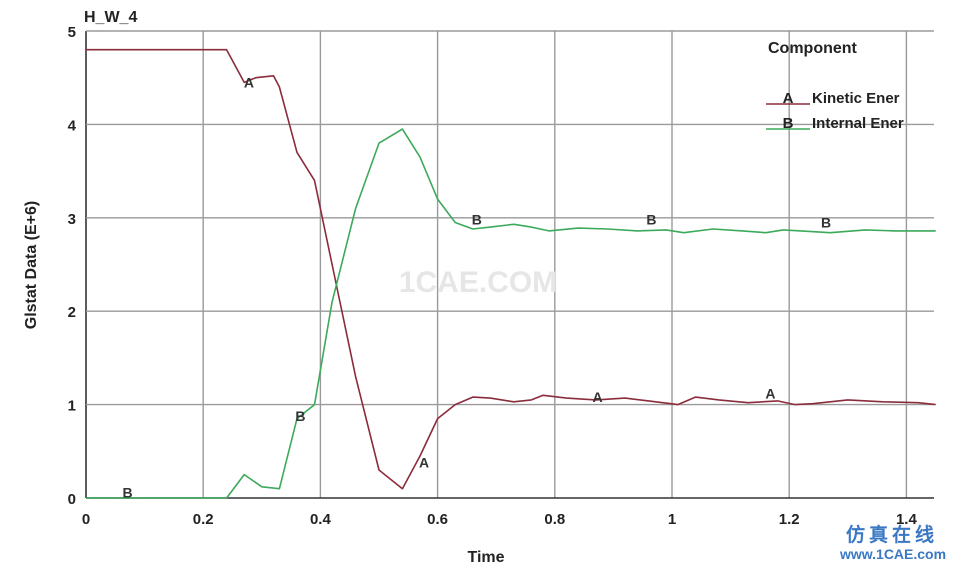  I want to click on legend-title: Component, so click(813, 48).